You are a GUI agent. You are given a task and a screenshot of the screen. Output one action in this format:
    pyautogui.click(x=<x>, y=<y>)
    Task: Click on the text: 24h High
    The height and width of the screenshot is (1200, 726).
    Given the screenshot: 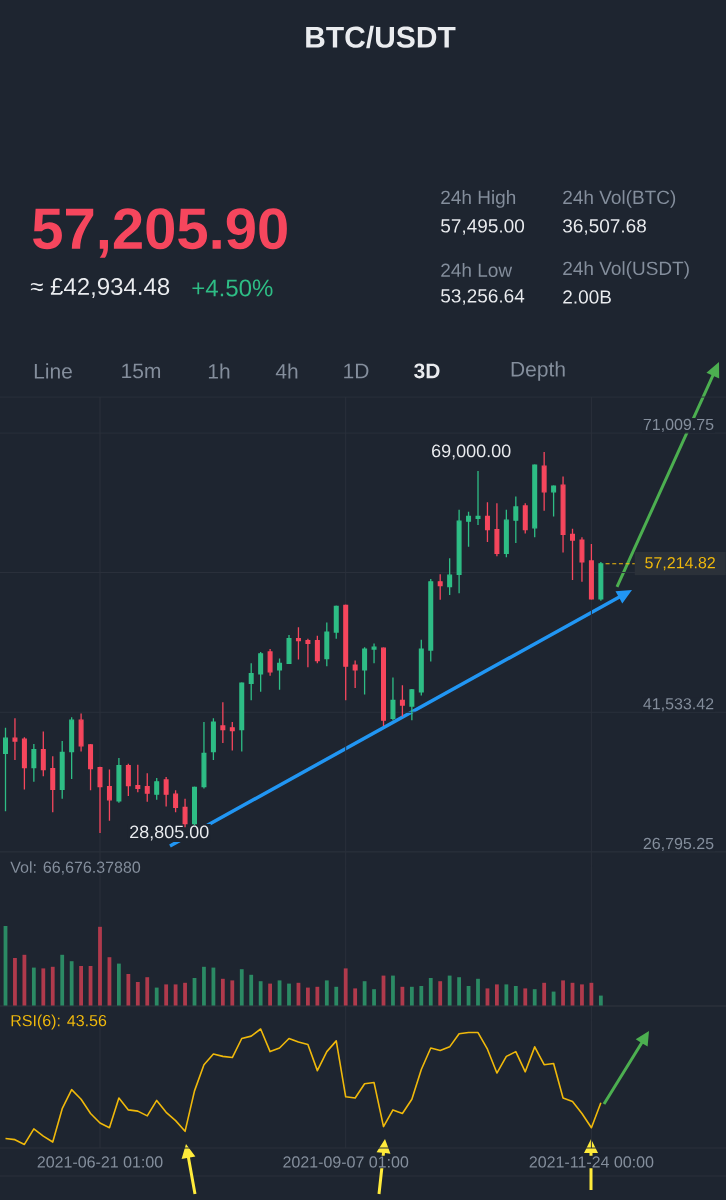 What is the action you would take?
    pyautogui.click(x=478, y=199)
    